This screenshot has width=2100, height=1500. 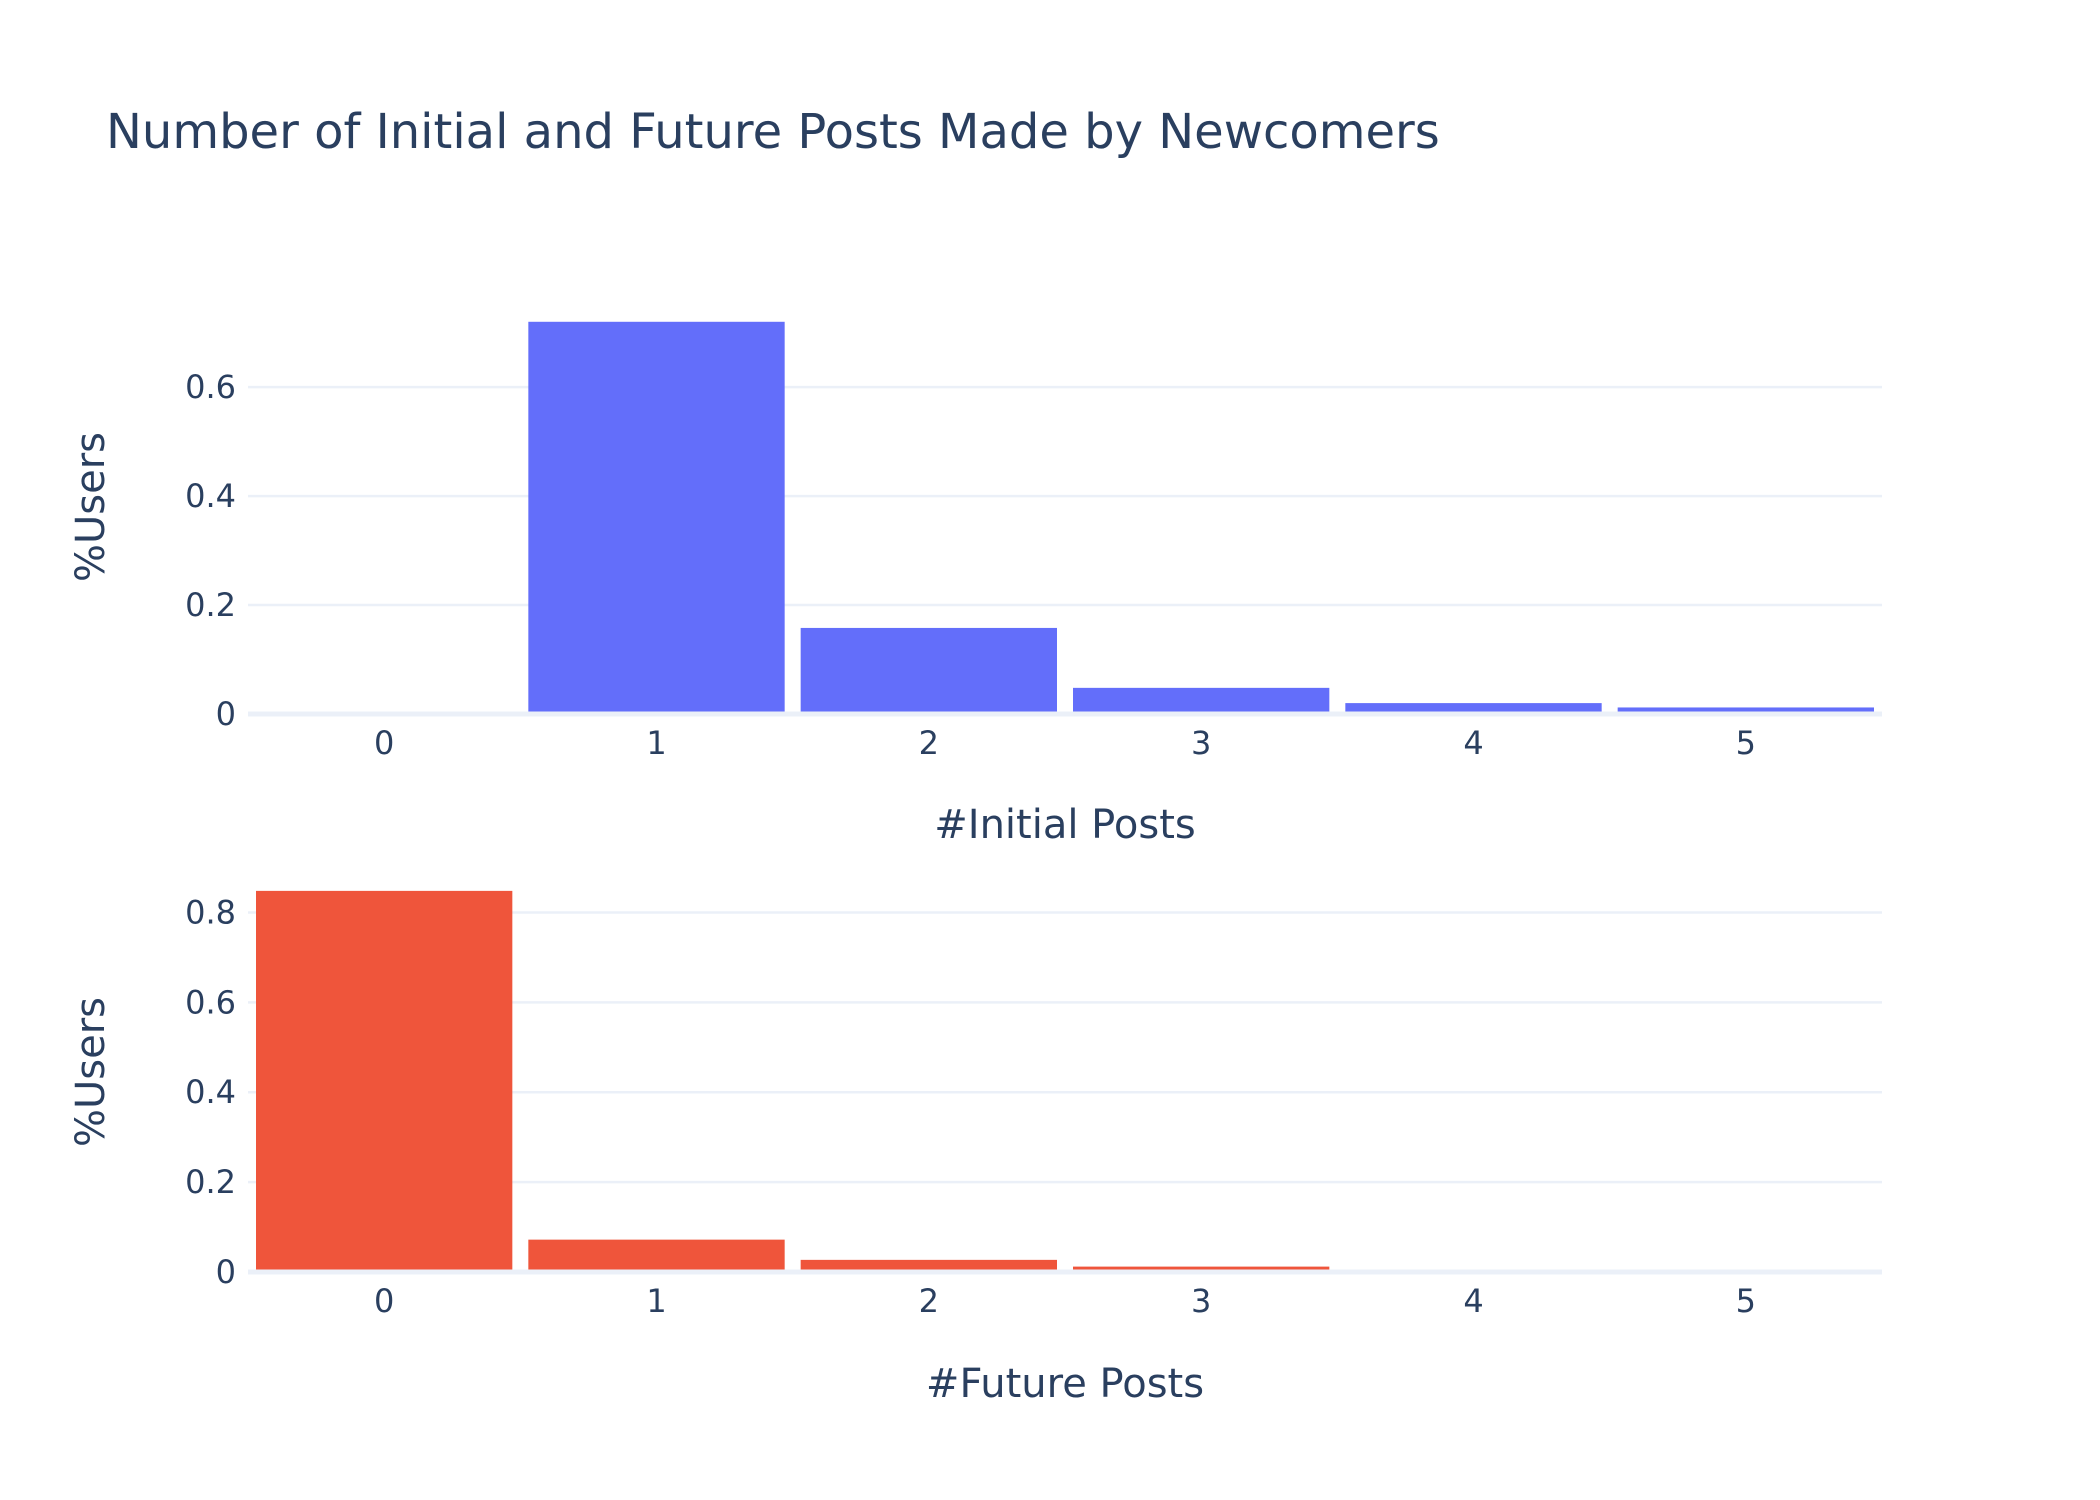 What do you see at coordinates (1065, 1384) in the screenshot?
I see `x-axis-title: #Future Posts` at bounding box center [1065, 1384].